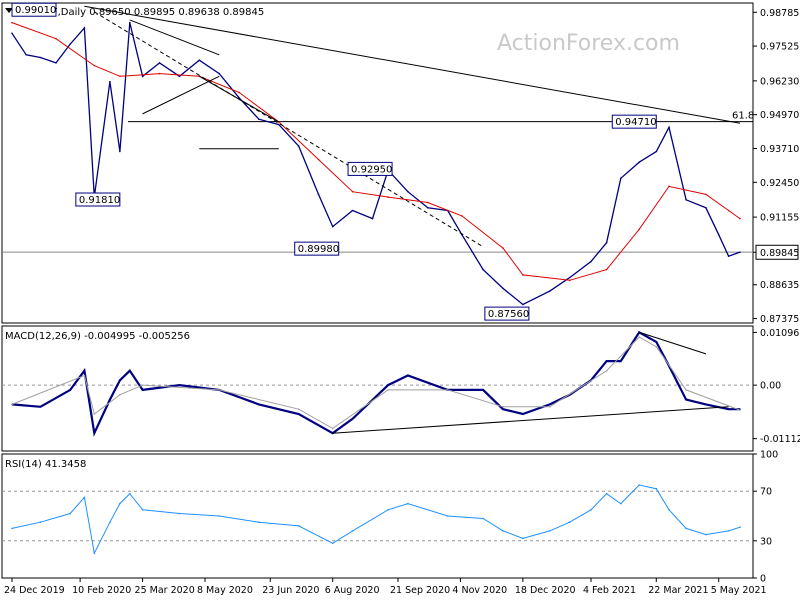 The image size is (800, 604). What do you see at coordinates (508, 314) in the screenshot?
I see `price-label: 0.87560` at bounding box center [508, 314].